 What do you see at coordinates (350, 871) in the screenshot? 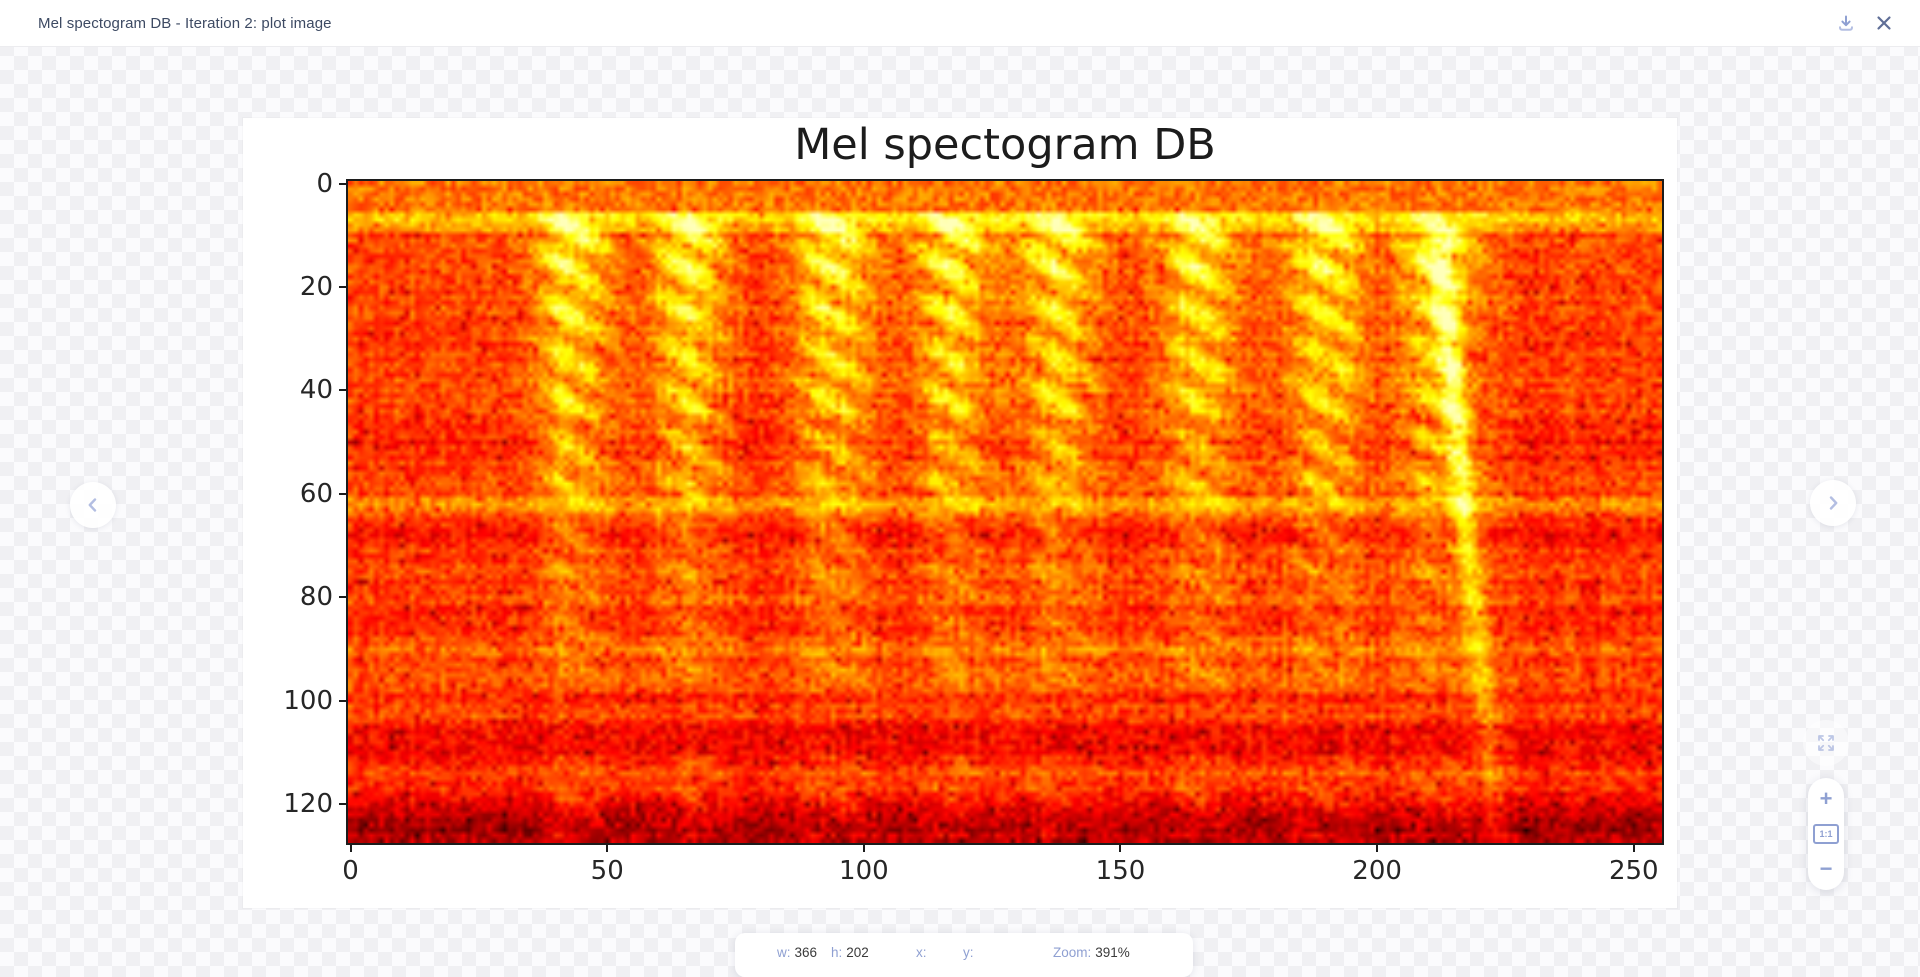
I see `x-tick-label: 0` at bounding box center [350, 871].